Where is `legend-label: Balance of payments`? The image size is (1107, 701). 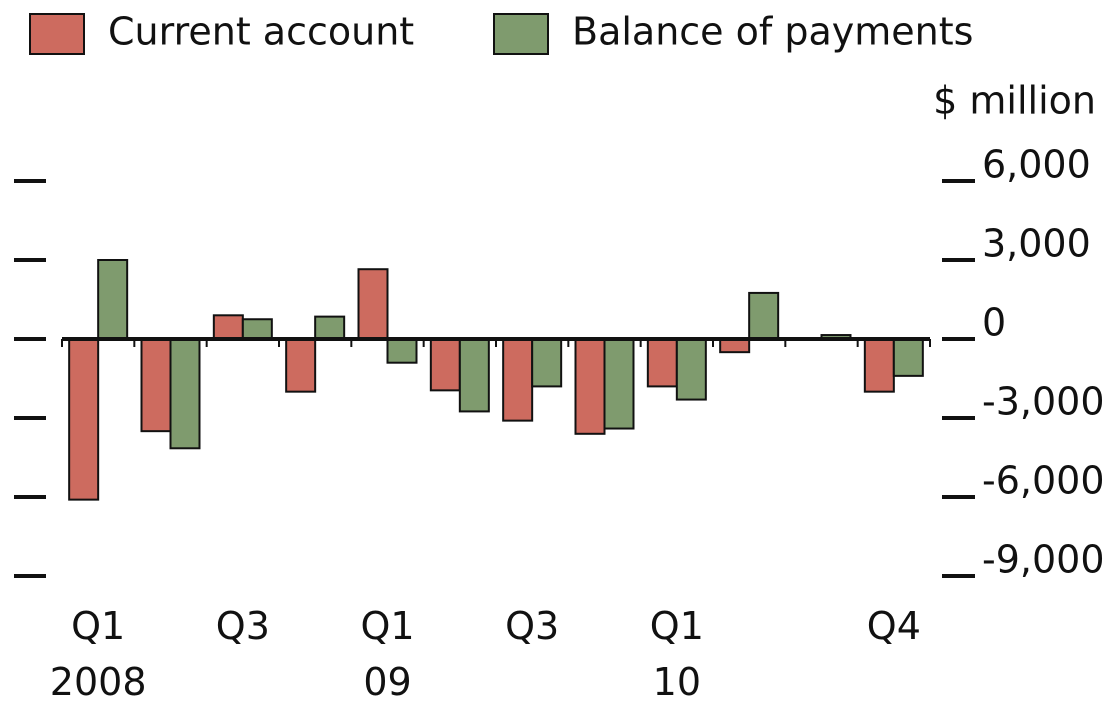 legend-label: Balance of payments is located at coordinates (772, 32).